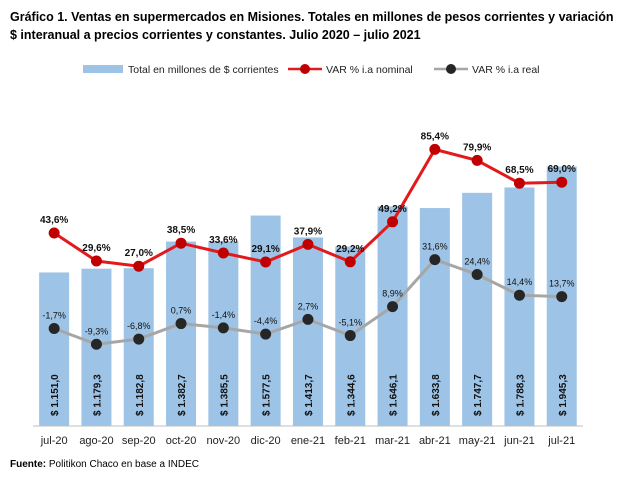 The height and width of the screenshot is (482, 632). I want to click on data-label-nominal-ene-21: 37,9%, so click(308, 231).